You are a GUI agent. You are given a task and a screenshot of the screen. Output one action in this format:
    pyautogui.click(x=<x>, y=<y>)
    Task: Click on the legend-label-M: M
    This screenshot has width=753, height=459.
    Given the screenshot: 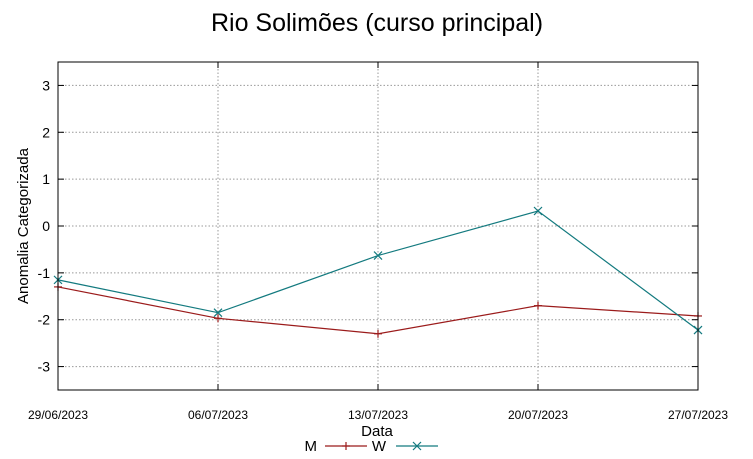 What is the action you would take?
    pyautogui.click(x=311, y=446)
    